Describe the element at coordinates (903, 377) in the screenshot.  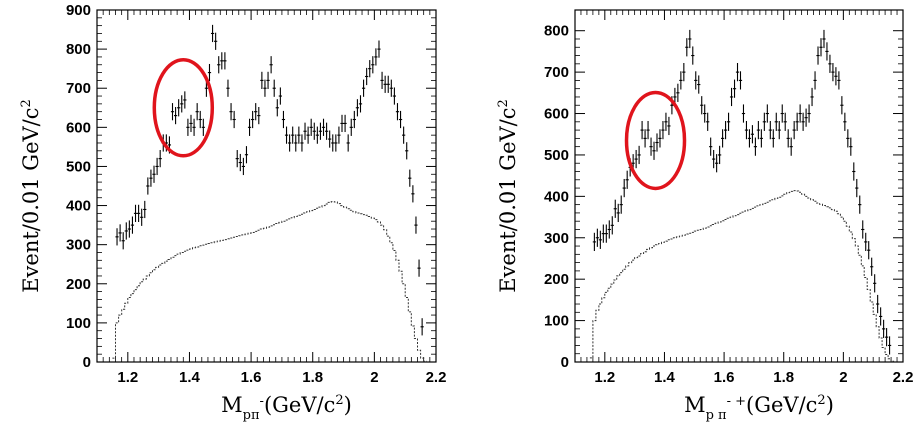
I see `x-tick-label: 2.2` at that location.